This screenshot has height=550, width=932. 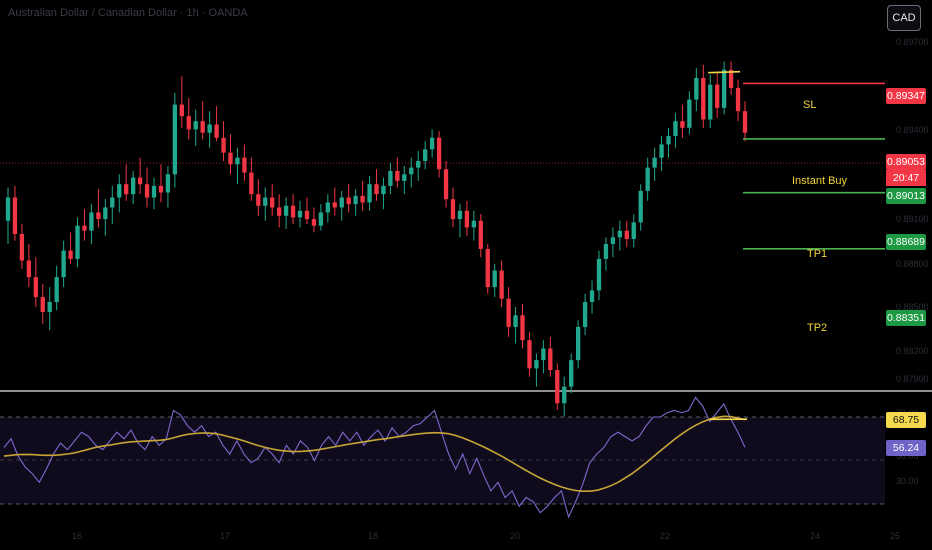 I want to click on time-tick: 25, so click(x=895, y=536).